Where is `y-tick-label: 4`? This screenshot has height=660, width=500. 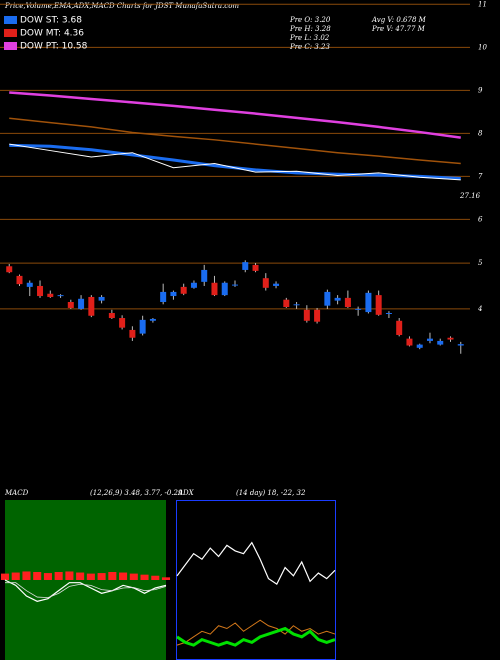
y-tick-label: 4 is located at coordinates (479, 309).